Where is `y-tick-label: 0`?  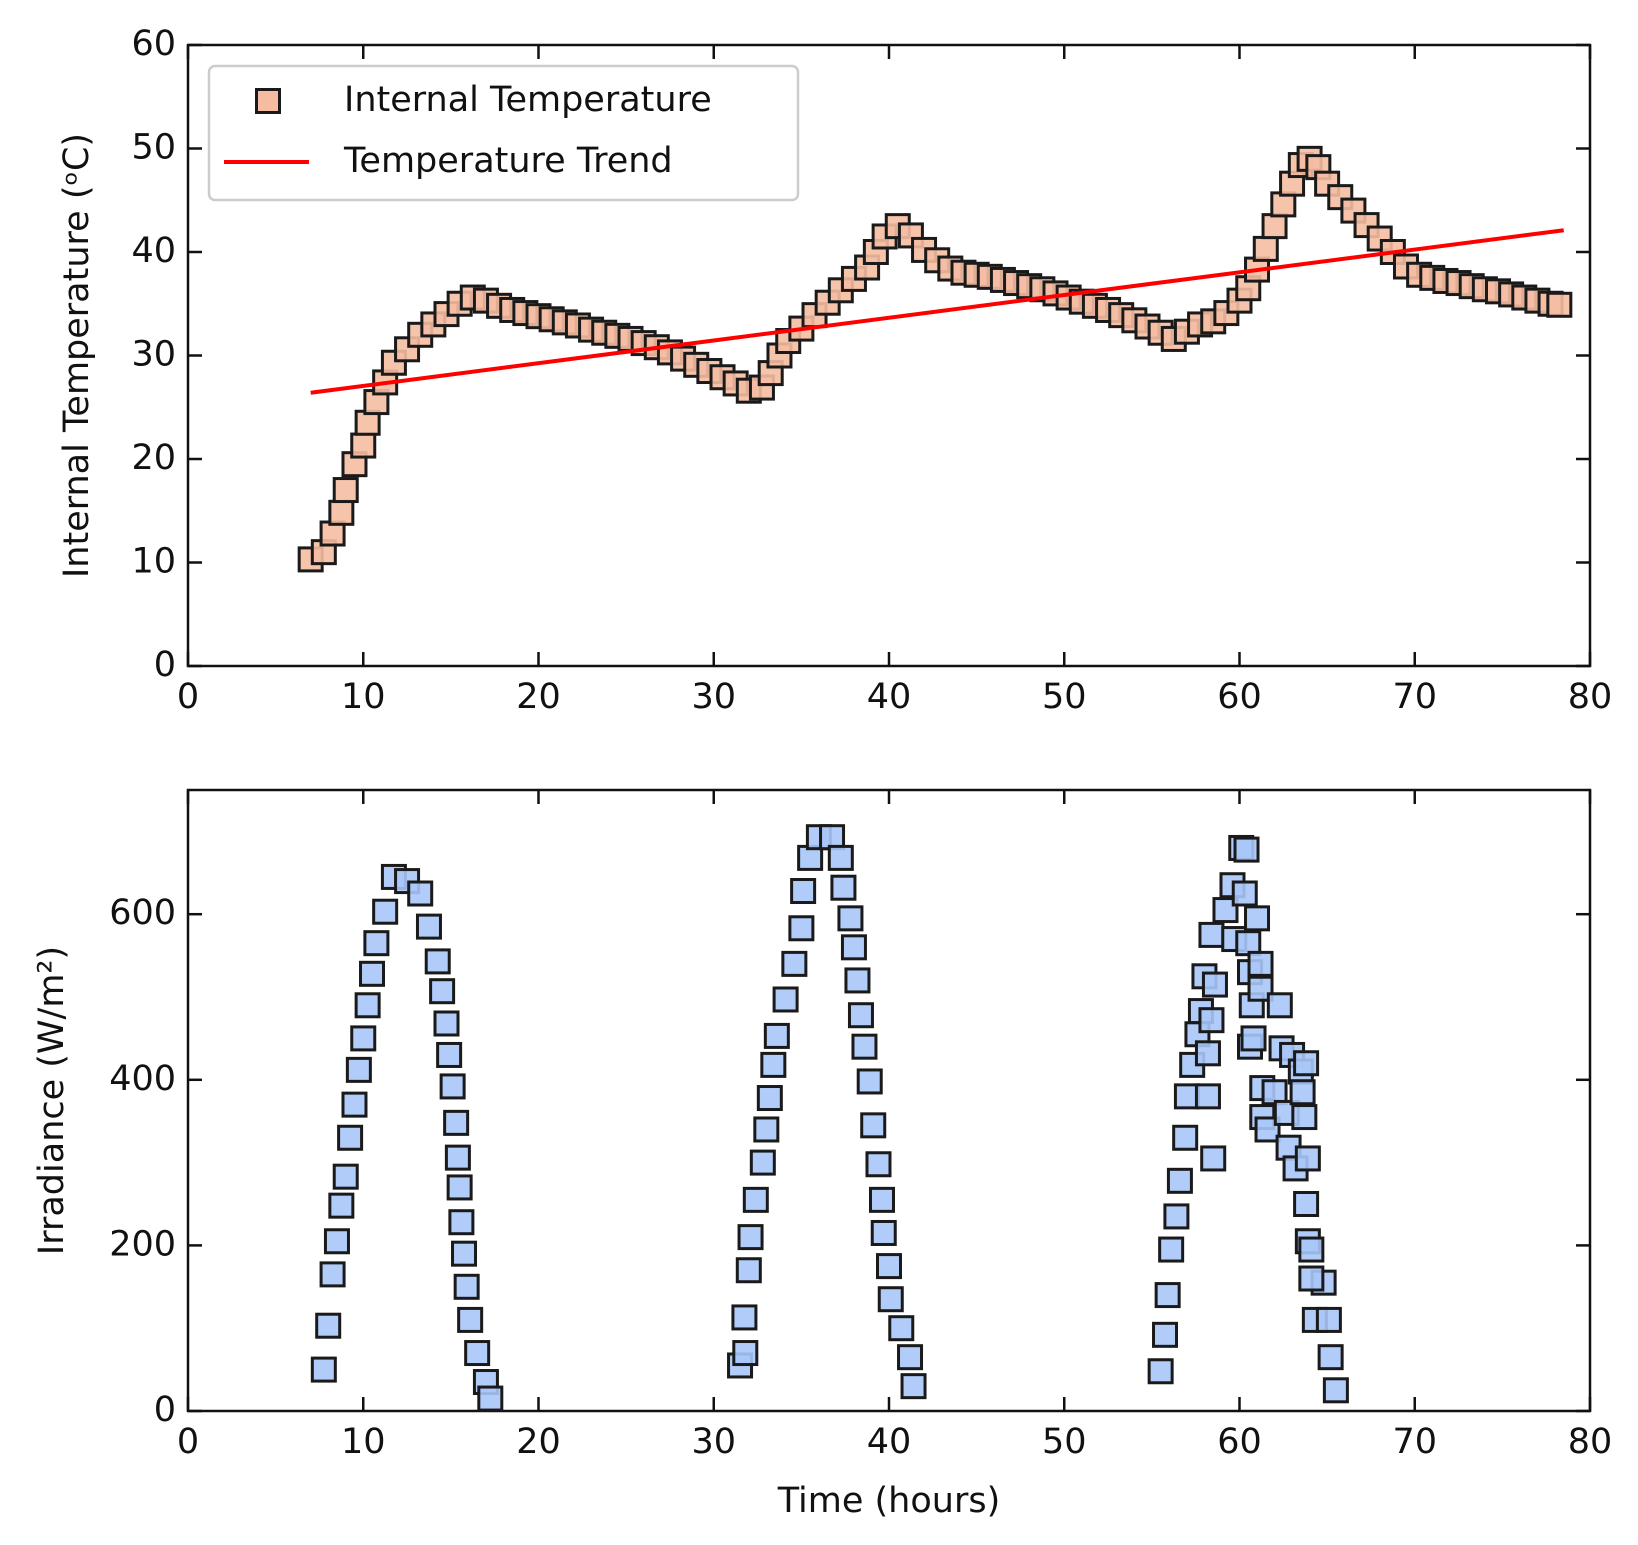
y-tick-label: 0 is located at coordinates (165, 1410).